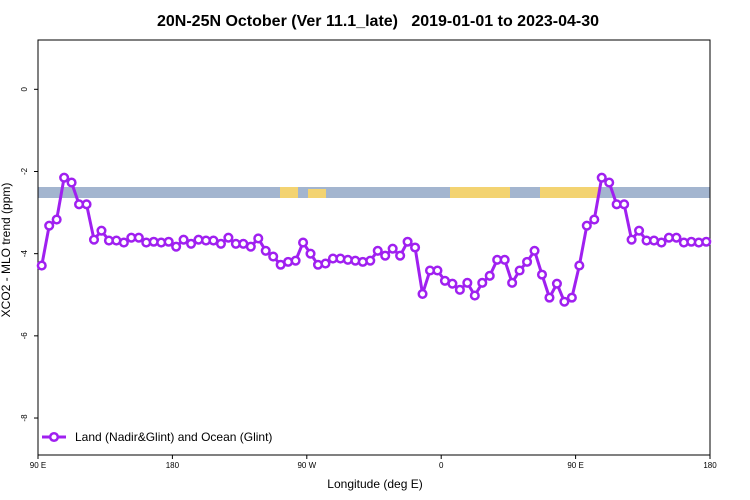 The width and height of the screenshot is (750, 500). Describe the element at coordinates (374, 484) in the screenshot. I see `x-axis-label: Longitude (deg E)` at that location.